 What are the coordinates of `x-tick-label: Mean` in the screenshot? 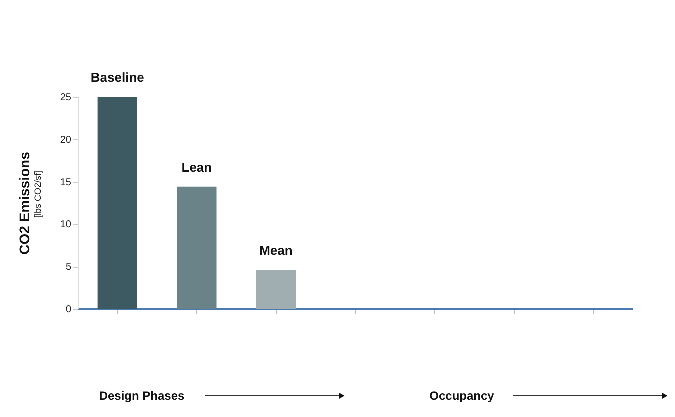 It's located at (276, 250).